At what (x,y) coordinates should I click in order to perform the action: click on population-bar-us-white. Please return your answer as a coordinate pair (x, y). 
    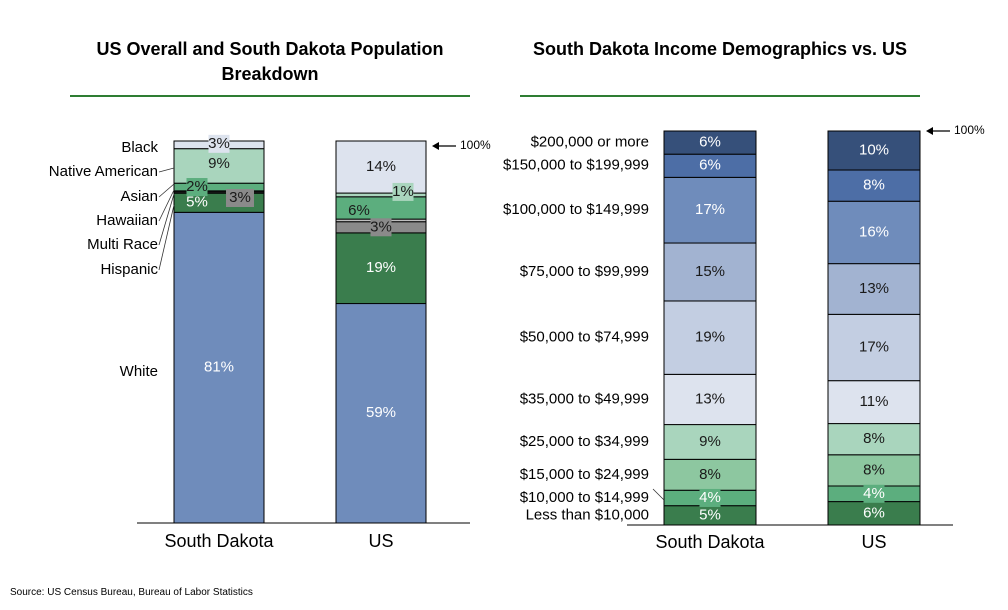
    Looking at the image, I should click on (381, 413).